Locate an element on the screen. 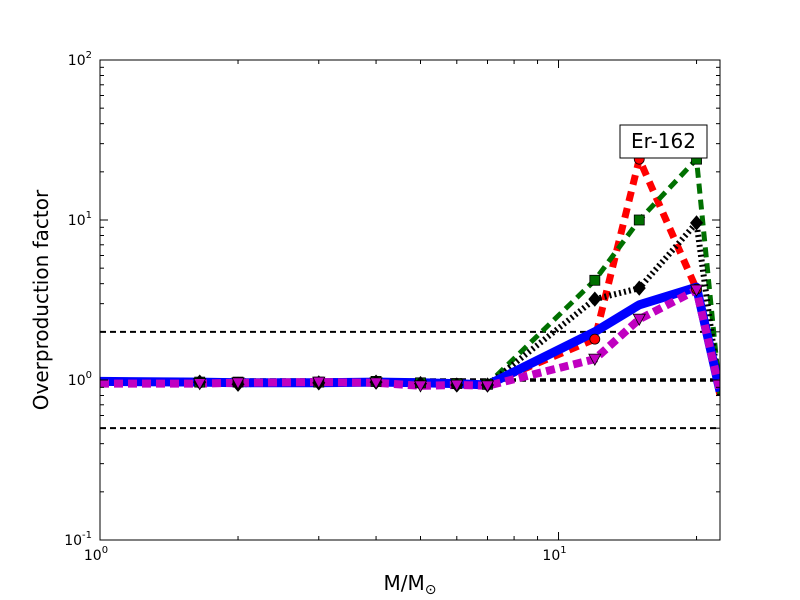 The width and height of the screenshot is (800, 600). annotation-box: Er-162 is located at coordinates (663, 141).